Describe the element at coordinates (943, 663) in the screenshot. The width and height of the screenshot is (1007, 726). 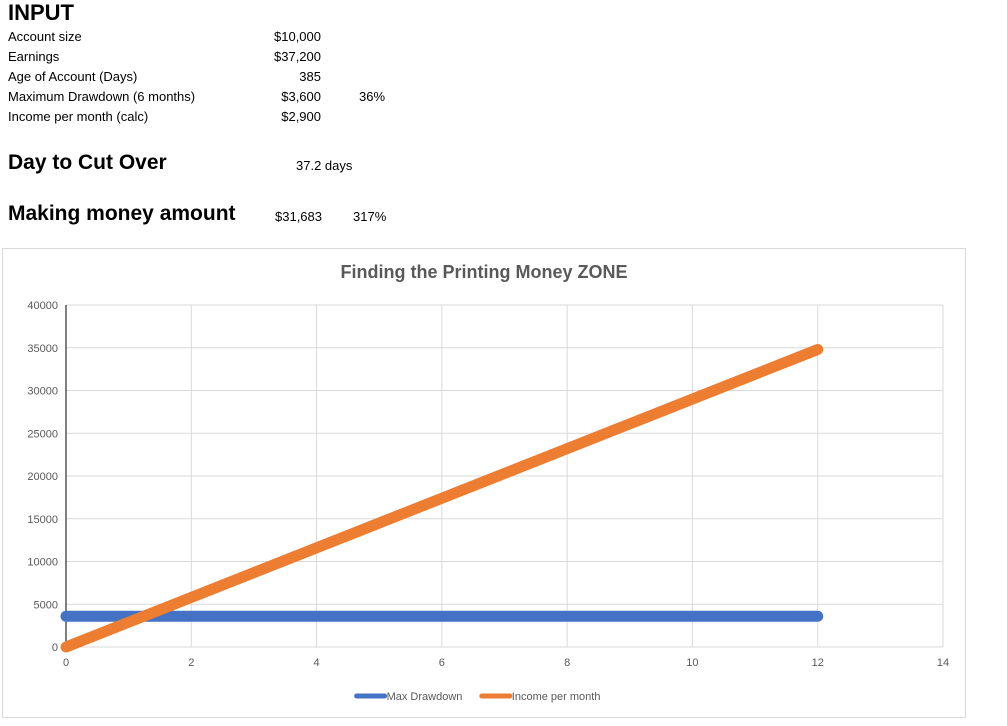
I see `x-tick-label: 14` at that location.